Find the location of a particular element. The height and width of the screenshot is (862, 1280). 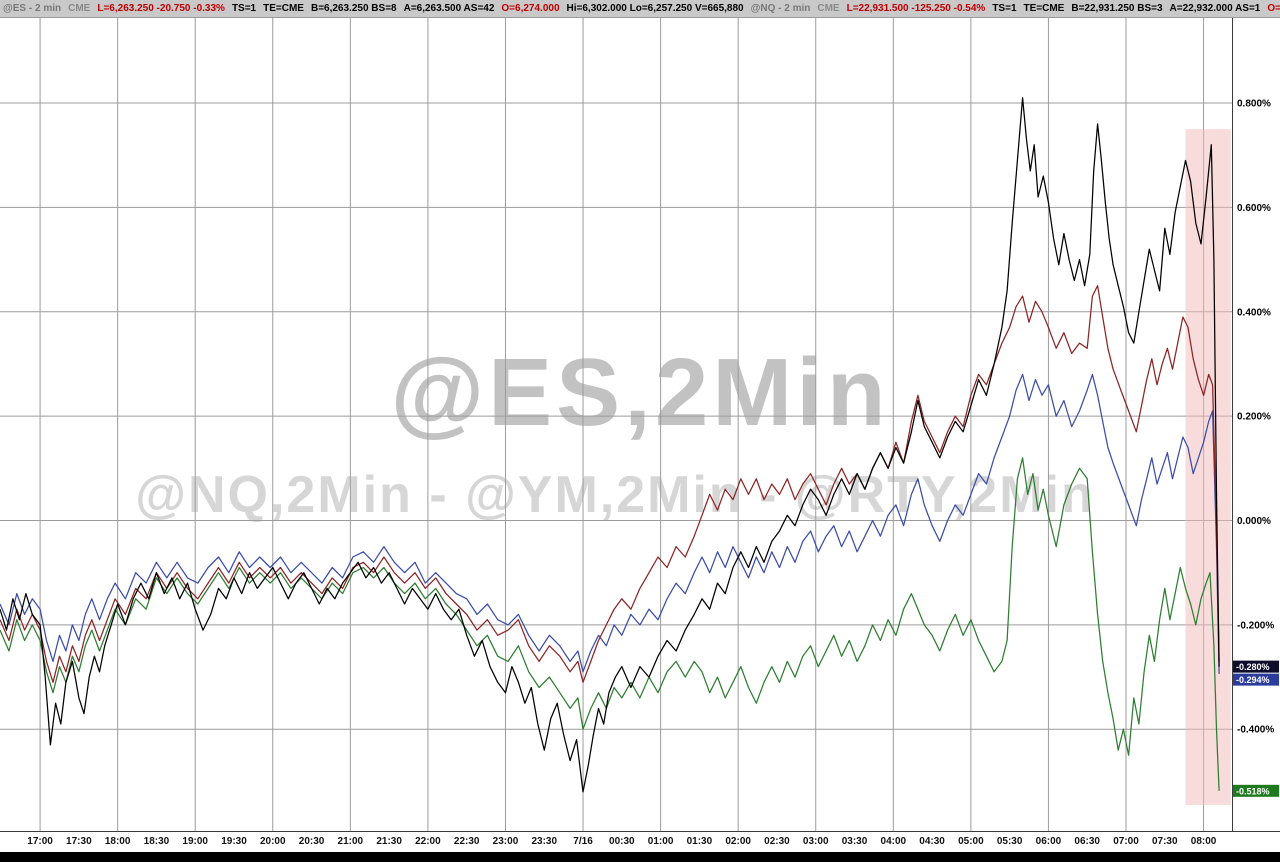

y-axis-label: 0.600% is located at coordinates (1254, 208).